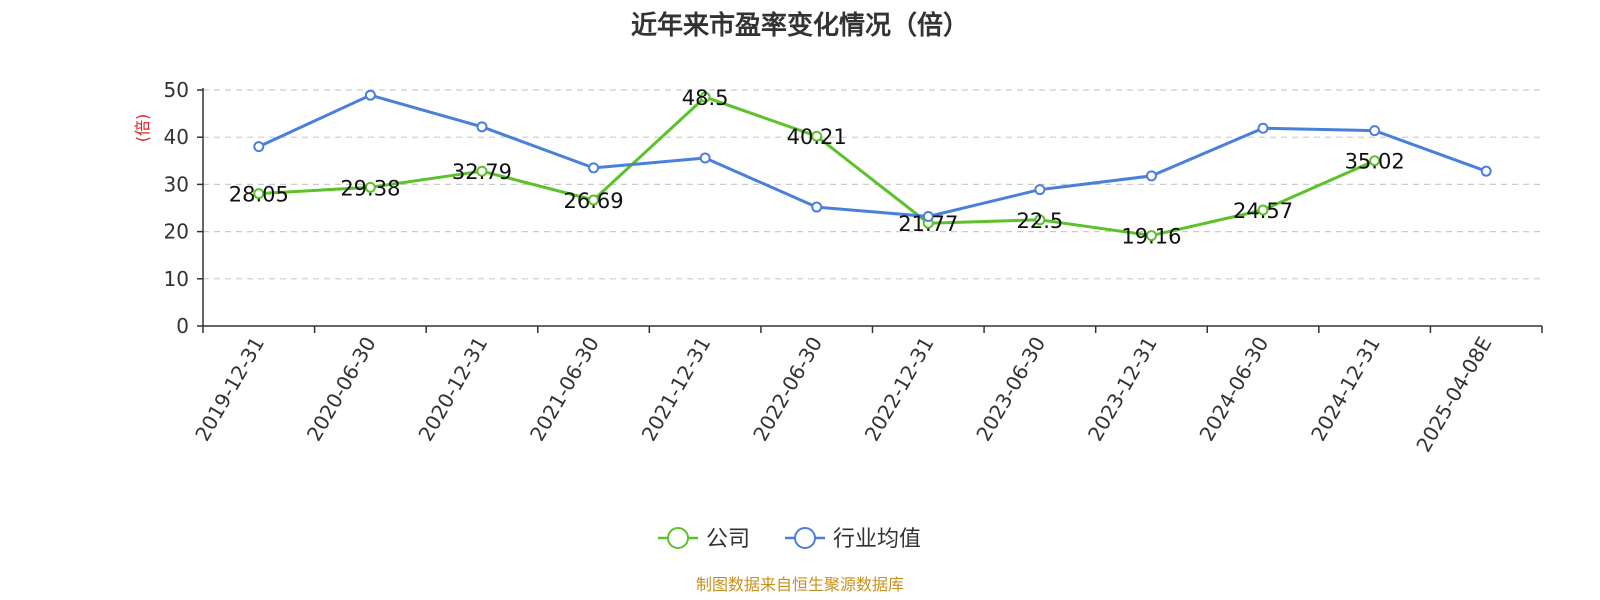 The image size is (1600, 600). I want to click on data-source-note: 制图数据来自恒生聚源数据库, so click(800, 584).